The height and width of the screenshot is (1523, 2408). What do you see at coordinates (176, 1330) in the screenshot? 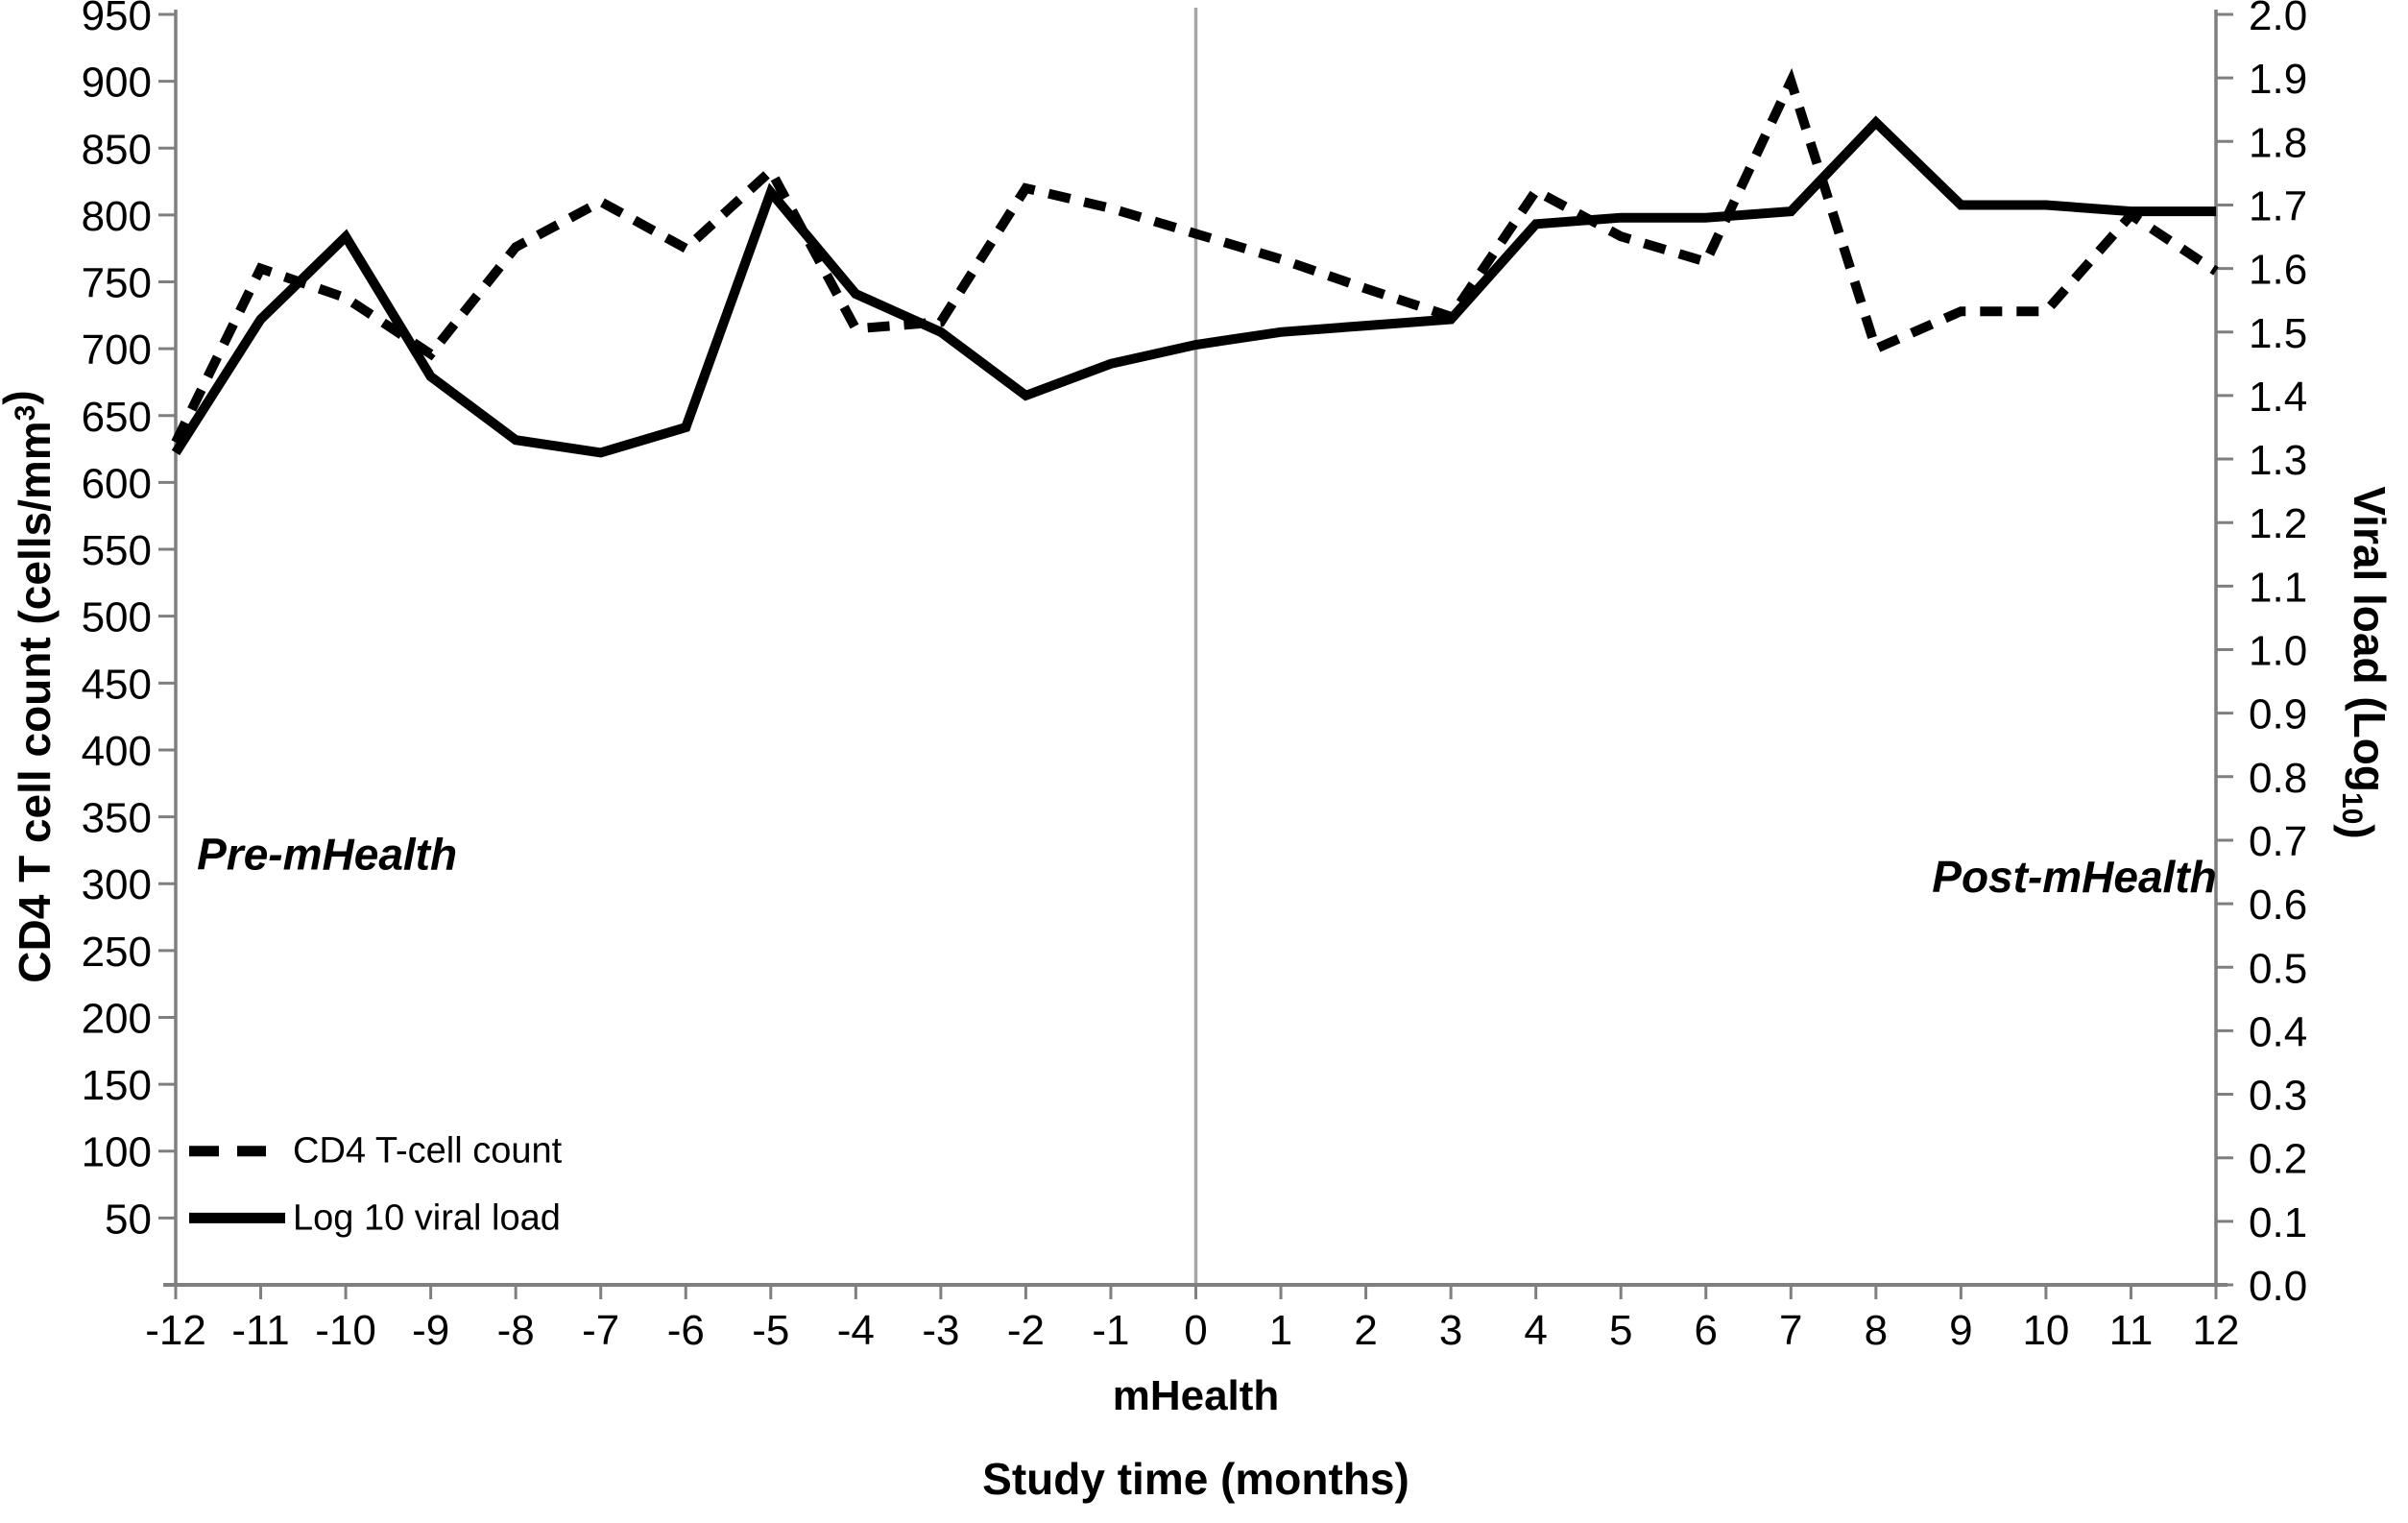
I see `x-tick-label: -12` at bounding box center [176, 1330].